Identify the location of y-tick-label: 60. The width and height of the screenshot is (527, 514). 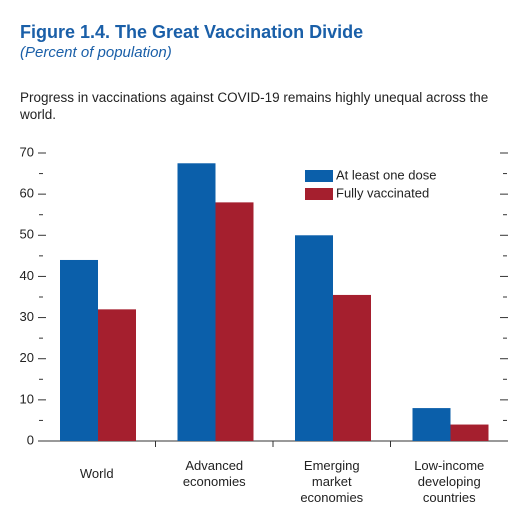
(27, 193).